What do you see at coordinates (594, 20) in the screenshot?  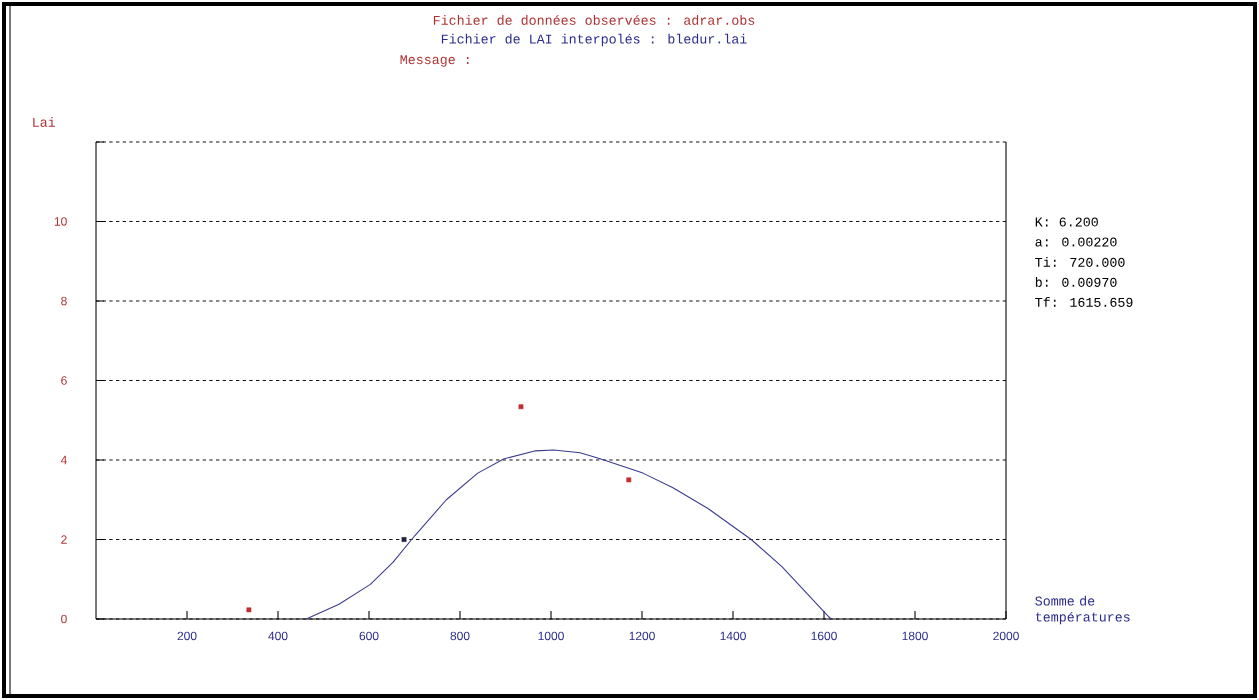 I see `chart-title: Fichier de données observées : adrar.obs` at bounding box center [594, 20].